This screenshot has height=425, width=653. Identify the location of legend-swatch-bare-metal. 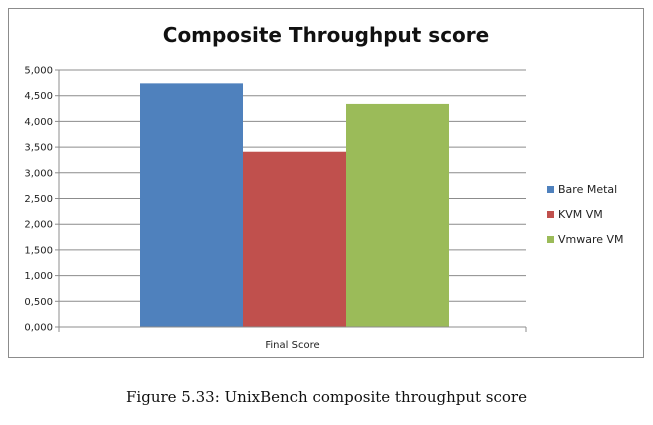
(550, 189).